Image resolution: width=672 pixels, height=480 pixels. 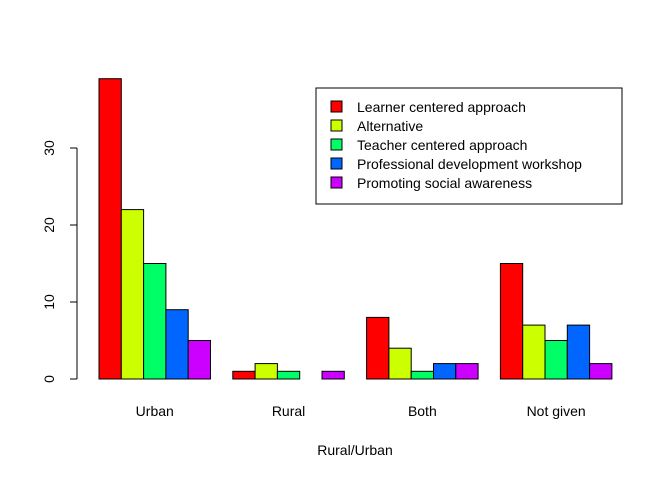 I want to click on legend-label: Alternative, so click(x=390, y=126).